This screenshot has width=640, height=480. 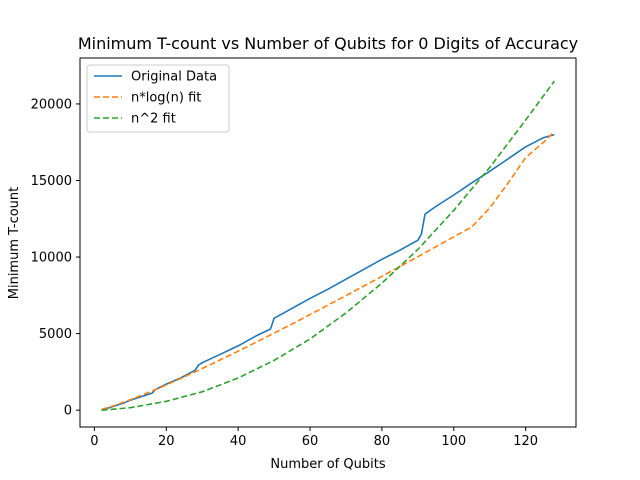 What do you see at coordinates (14, 243) in the screenshot?
I see `y-axis-label: Minimum T-count` at bounding box center [14, 243].